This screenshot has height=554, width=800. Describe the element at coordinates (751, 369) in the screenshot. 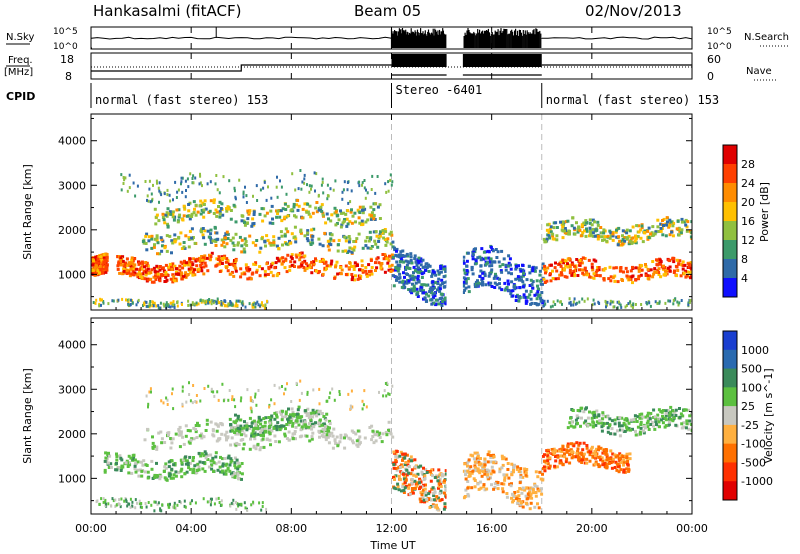

I see `colorbar-tick-label: 500` at that location.